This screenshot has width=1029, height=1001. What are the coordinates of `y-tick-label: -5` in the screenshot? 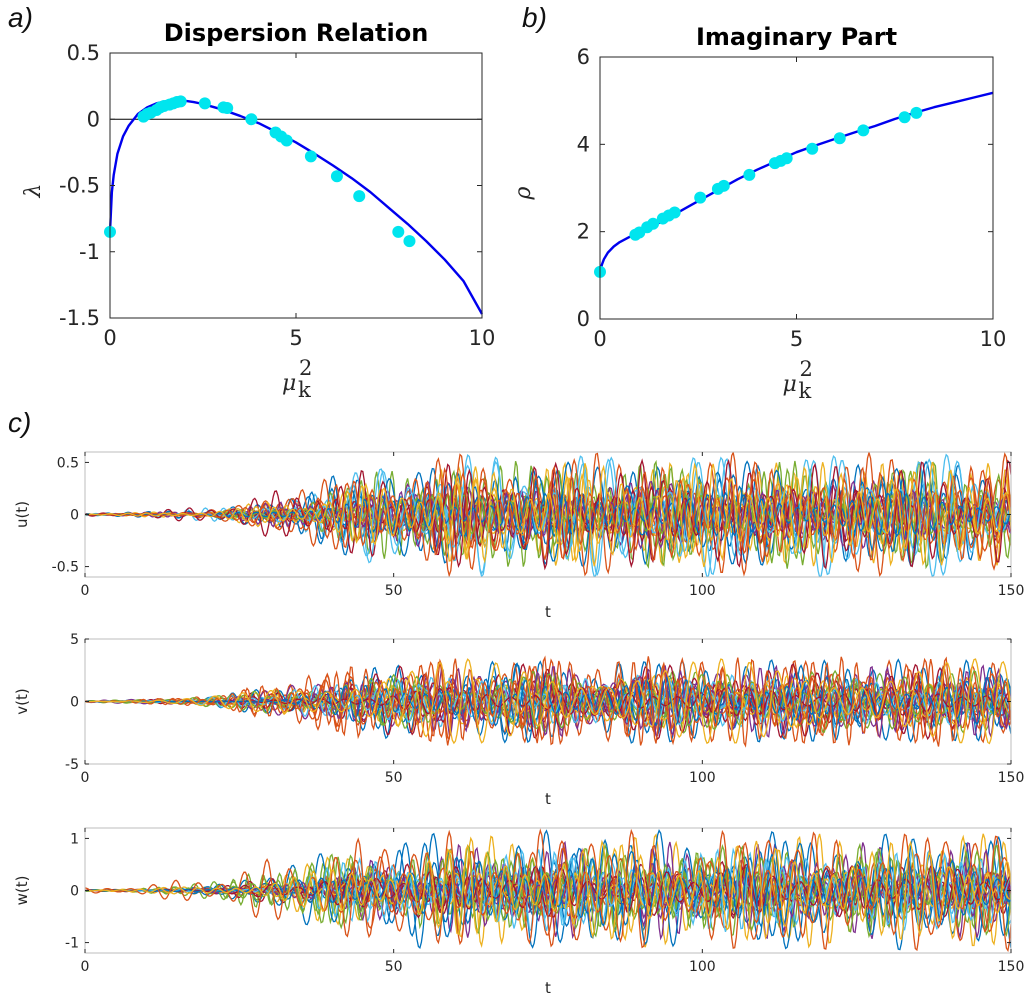 It's located at (72, 765).